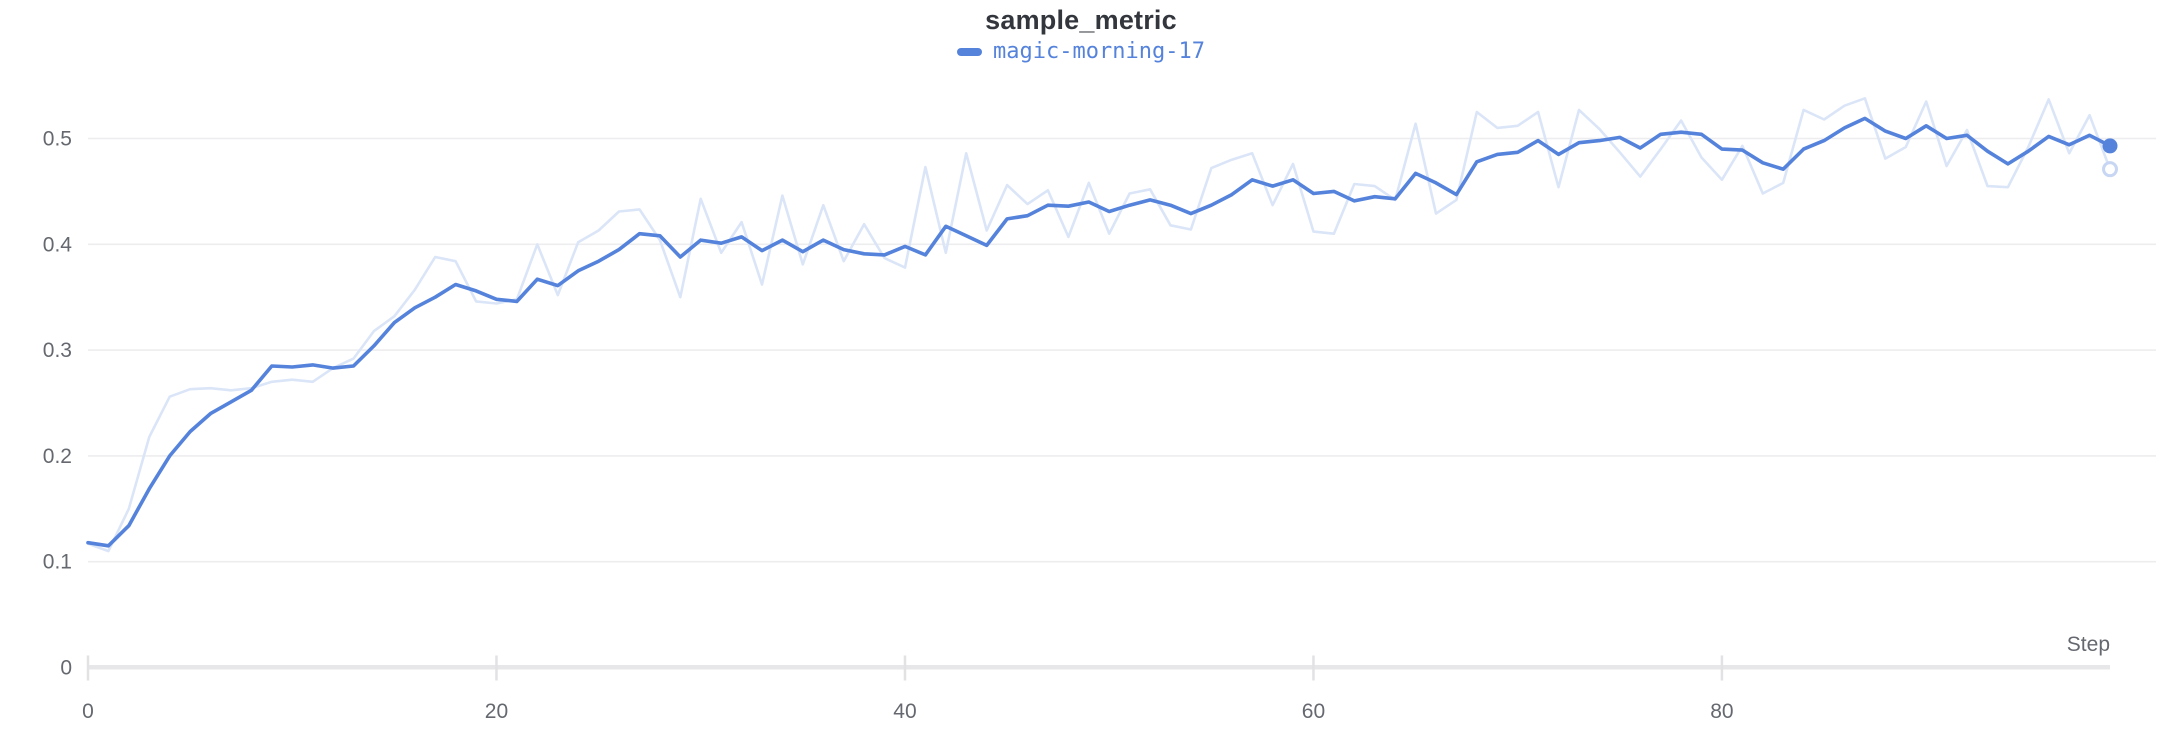 This screenshot has width=2162, height=738. Describe the element at coordinates (1721, 711) in the screenshot. I see `x-tick-label: 80` at that location.